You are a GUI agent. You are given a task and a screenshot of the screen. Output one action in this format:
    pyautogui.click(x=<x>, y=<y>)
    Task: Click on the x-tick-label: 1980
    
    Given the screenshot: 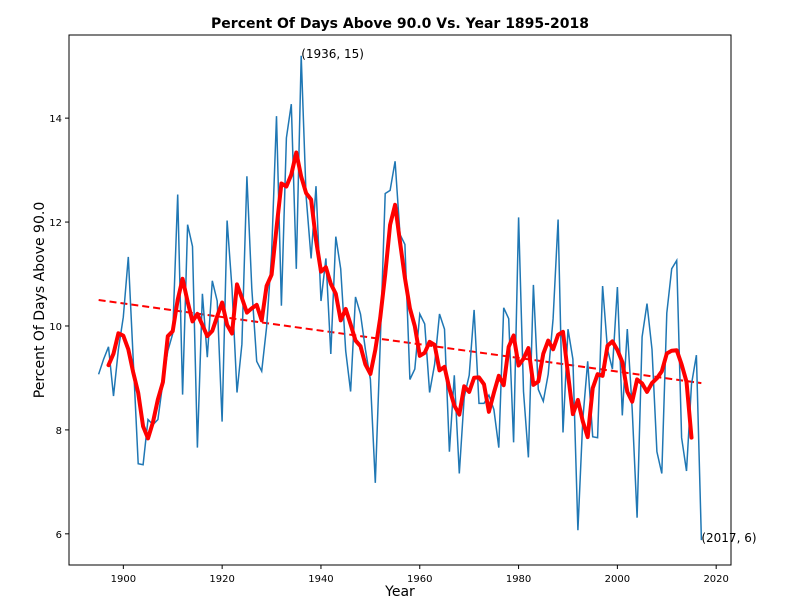 What is the action you would take?
    pyautogui.click(x=518, y=579)
    